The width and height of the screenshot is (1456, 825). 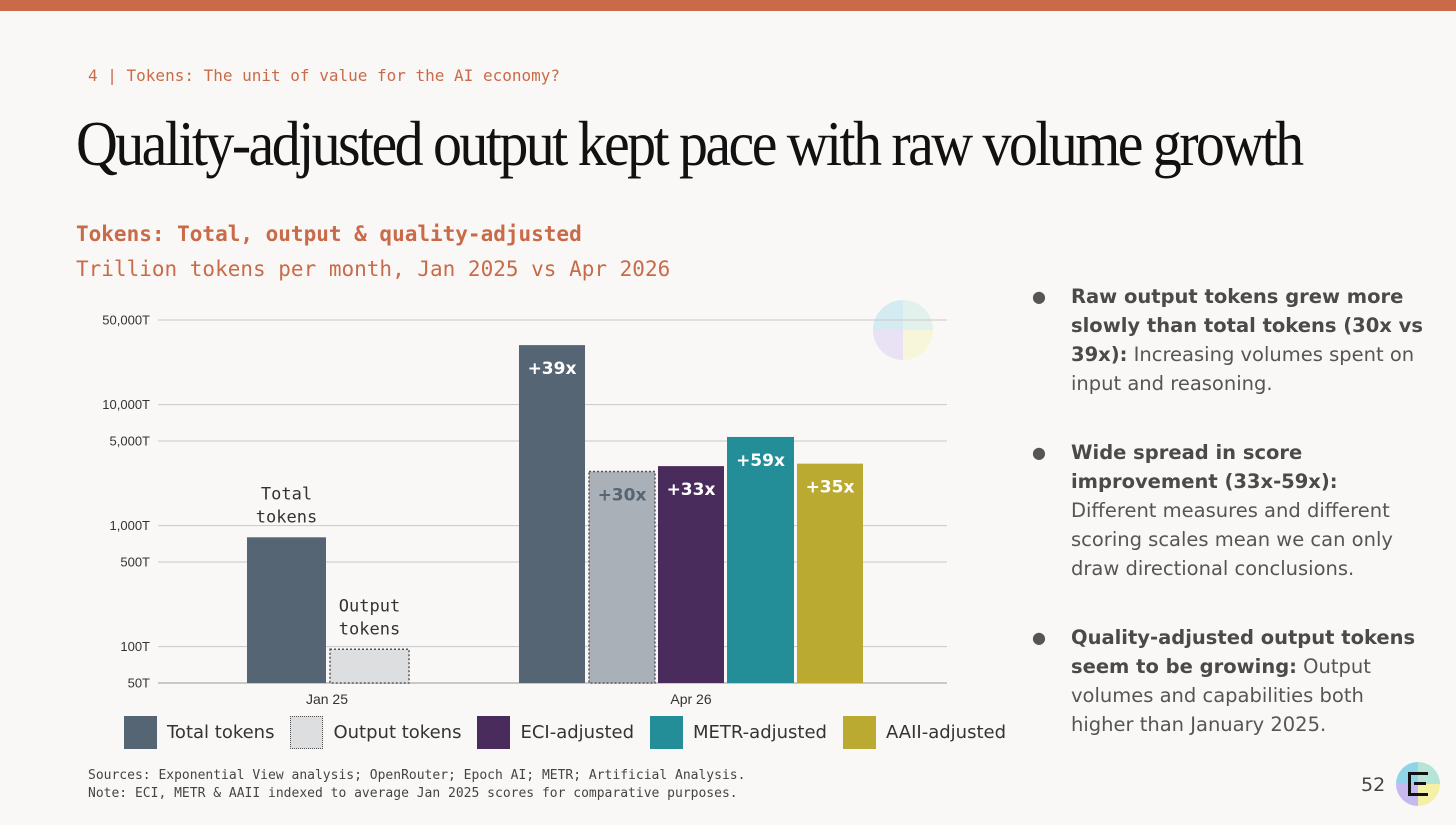 I want to click on legend-item-eci: ECI-adjusted, so click(x=555, y=732).